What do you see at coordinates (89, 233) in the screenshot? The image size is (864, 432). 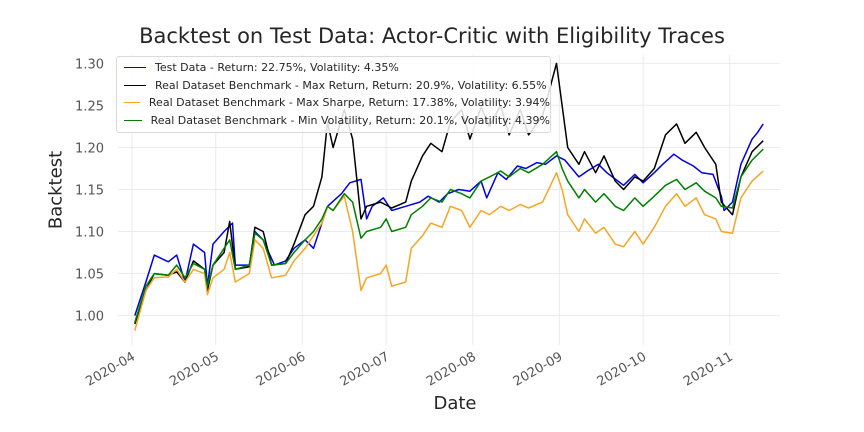 I see `y-tick-label: 1.10` at bounding box center [89, 233].